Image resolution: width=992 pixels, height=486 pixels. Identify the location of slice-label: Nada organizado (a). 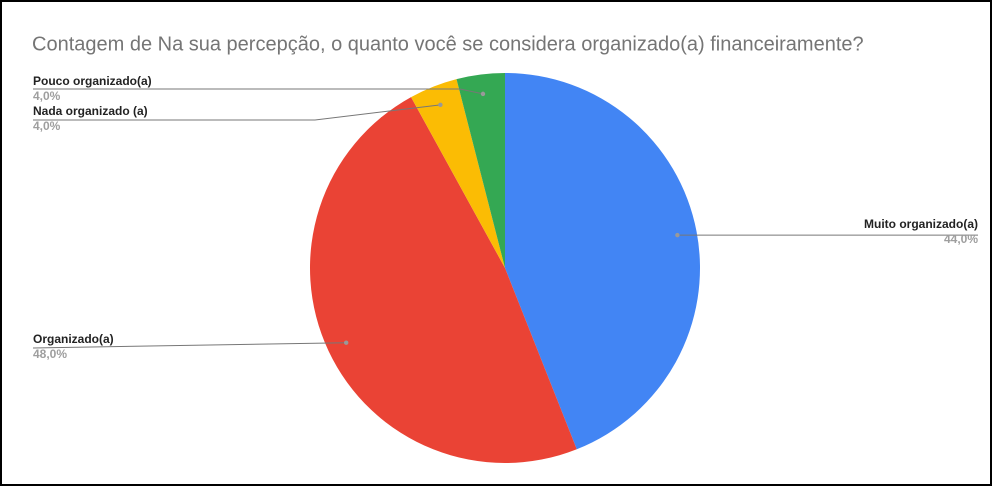
(90, 111).